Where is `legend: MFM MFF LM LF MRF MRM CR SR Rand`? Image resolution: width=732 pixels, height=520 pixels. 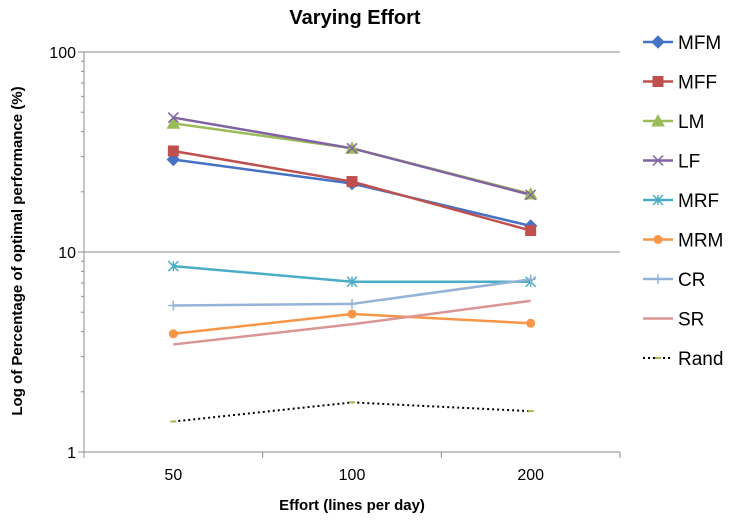
legend: MFM MFF LM LF MRF MRM CR SR Rand is located at coordinates (683, 201).